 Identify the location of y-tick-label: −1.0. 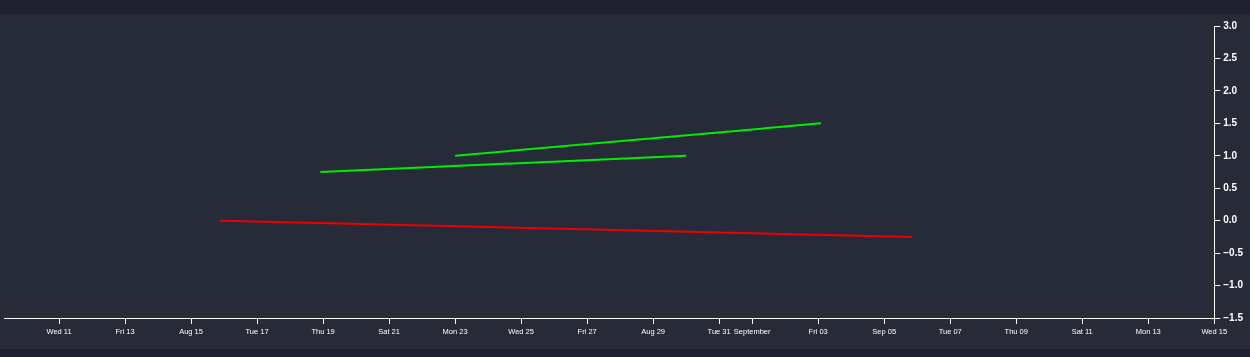
(1233, 285).